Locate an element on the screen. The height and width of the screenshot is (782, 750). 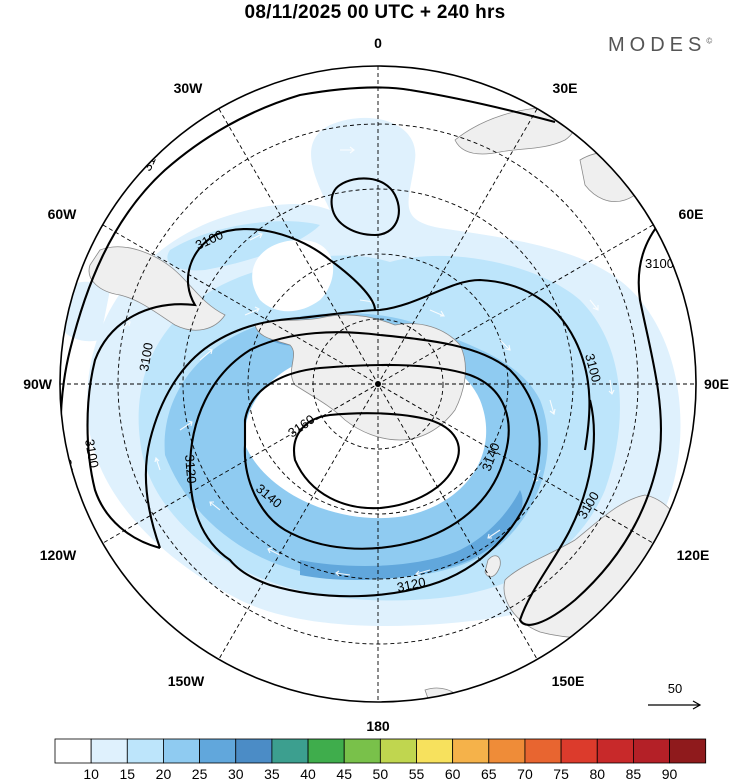
colorbar-cells is located at coordinates (380, 751).